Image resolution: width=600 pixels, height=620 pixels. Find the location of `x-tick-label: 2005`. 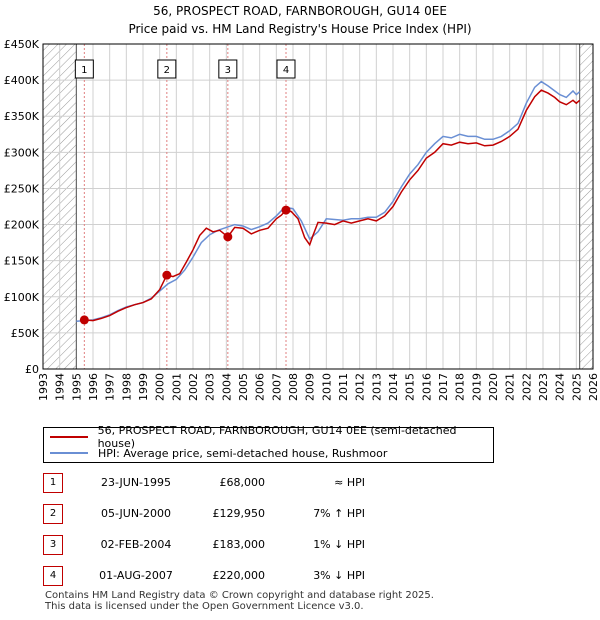

x-tick-label: 2005 is located at coordinates (243, 387).